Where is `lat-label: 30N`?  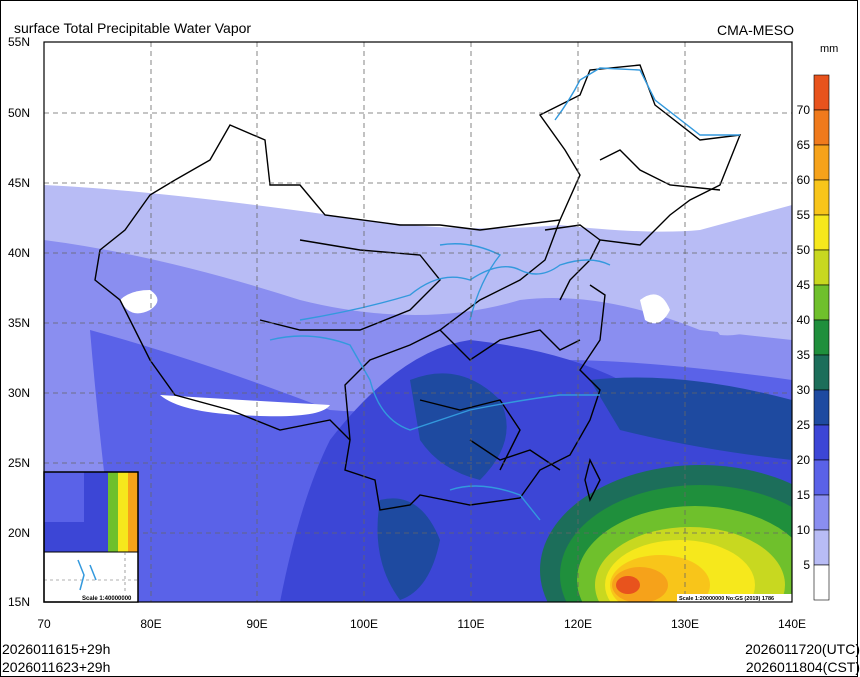
lat-label: 30N is located at coordinates (19, 393).